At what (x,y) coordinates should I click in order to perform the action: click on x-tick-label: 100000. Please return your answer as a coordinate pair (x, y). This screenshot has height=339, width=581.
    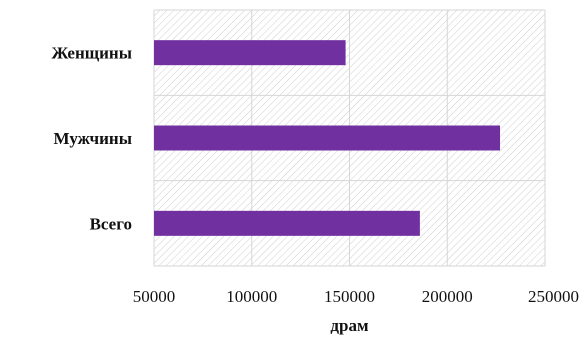
    Looking at the image, I should click on (251, 296).